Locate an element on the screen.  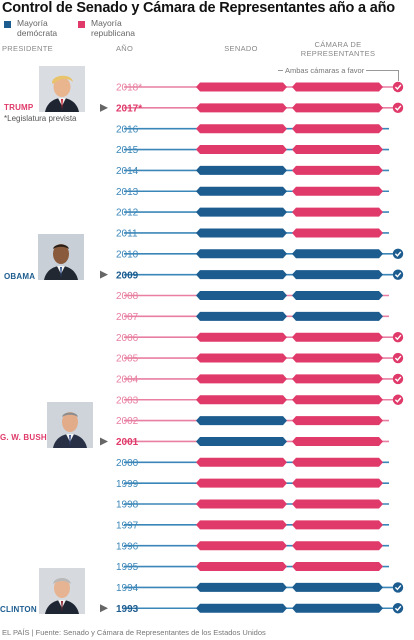
year-label: 1995 is located at coordinates (127, 567).